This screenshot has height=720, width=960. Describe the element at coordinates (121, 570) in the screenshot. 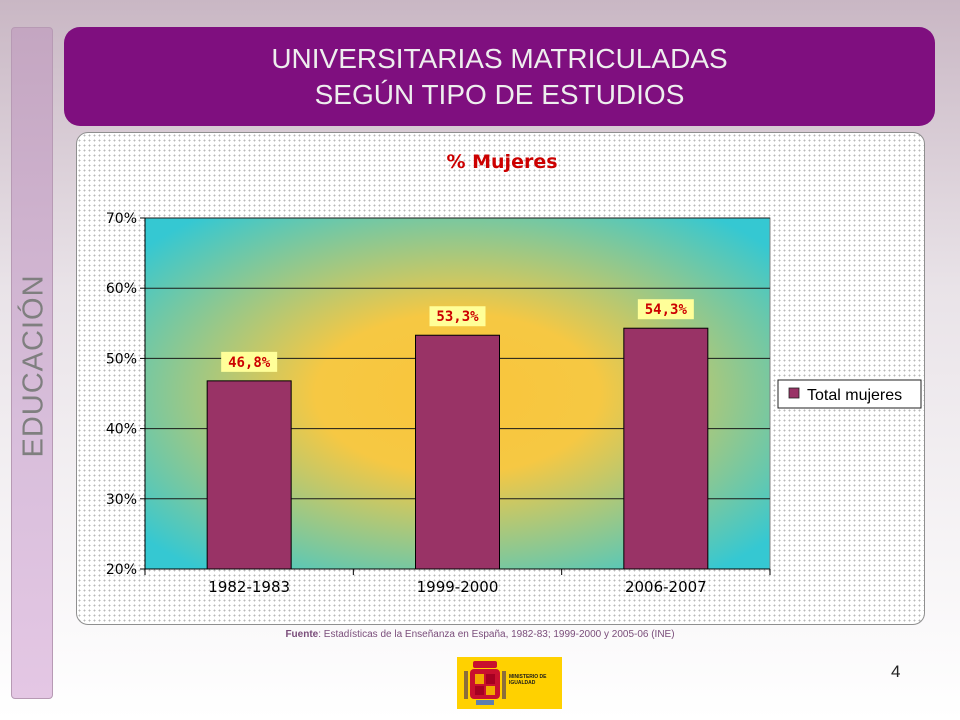

I see `y-tick-label: 20%` at that location.